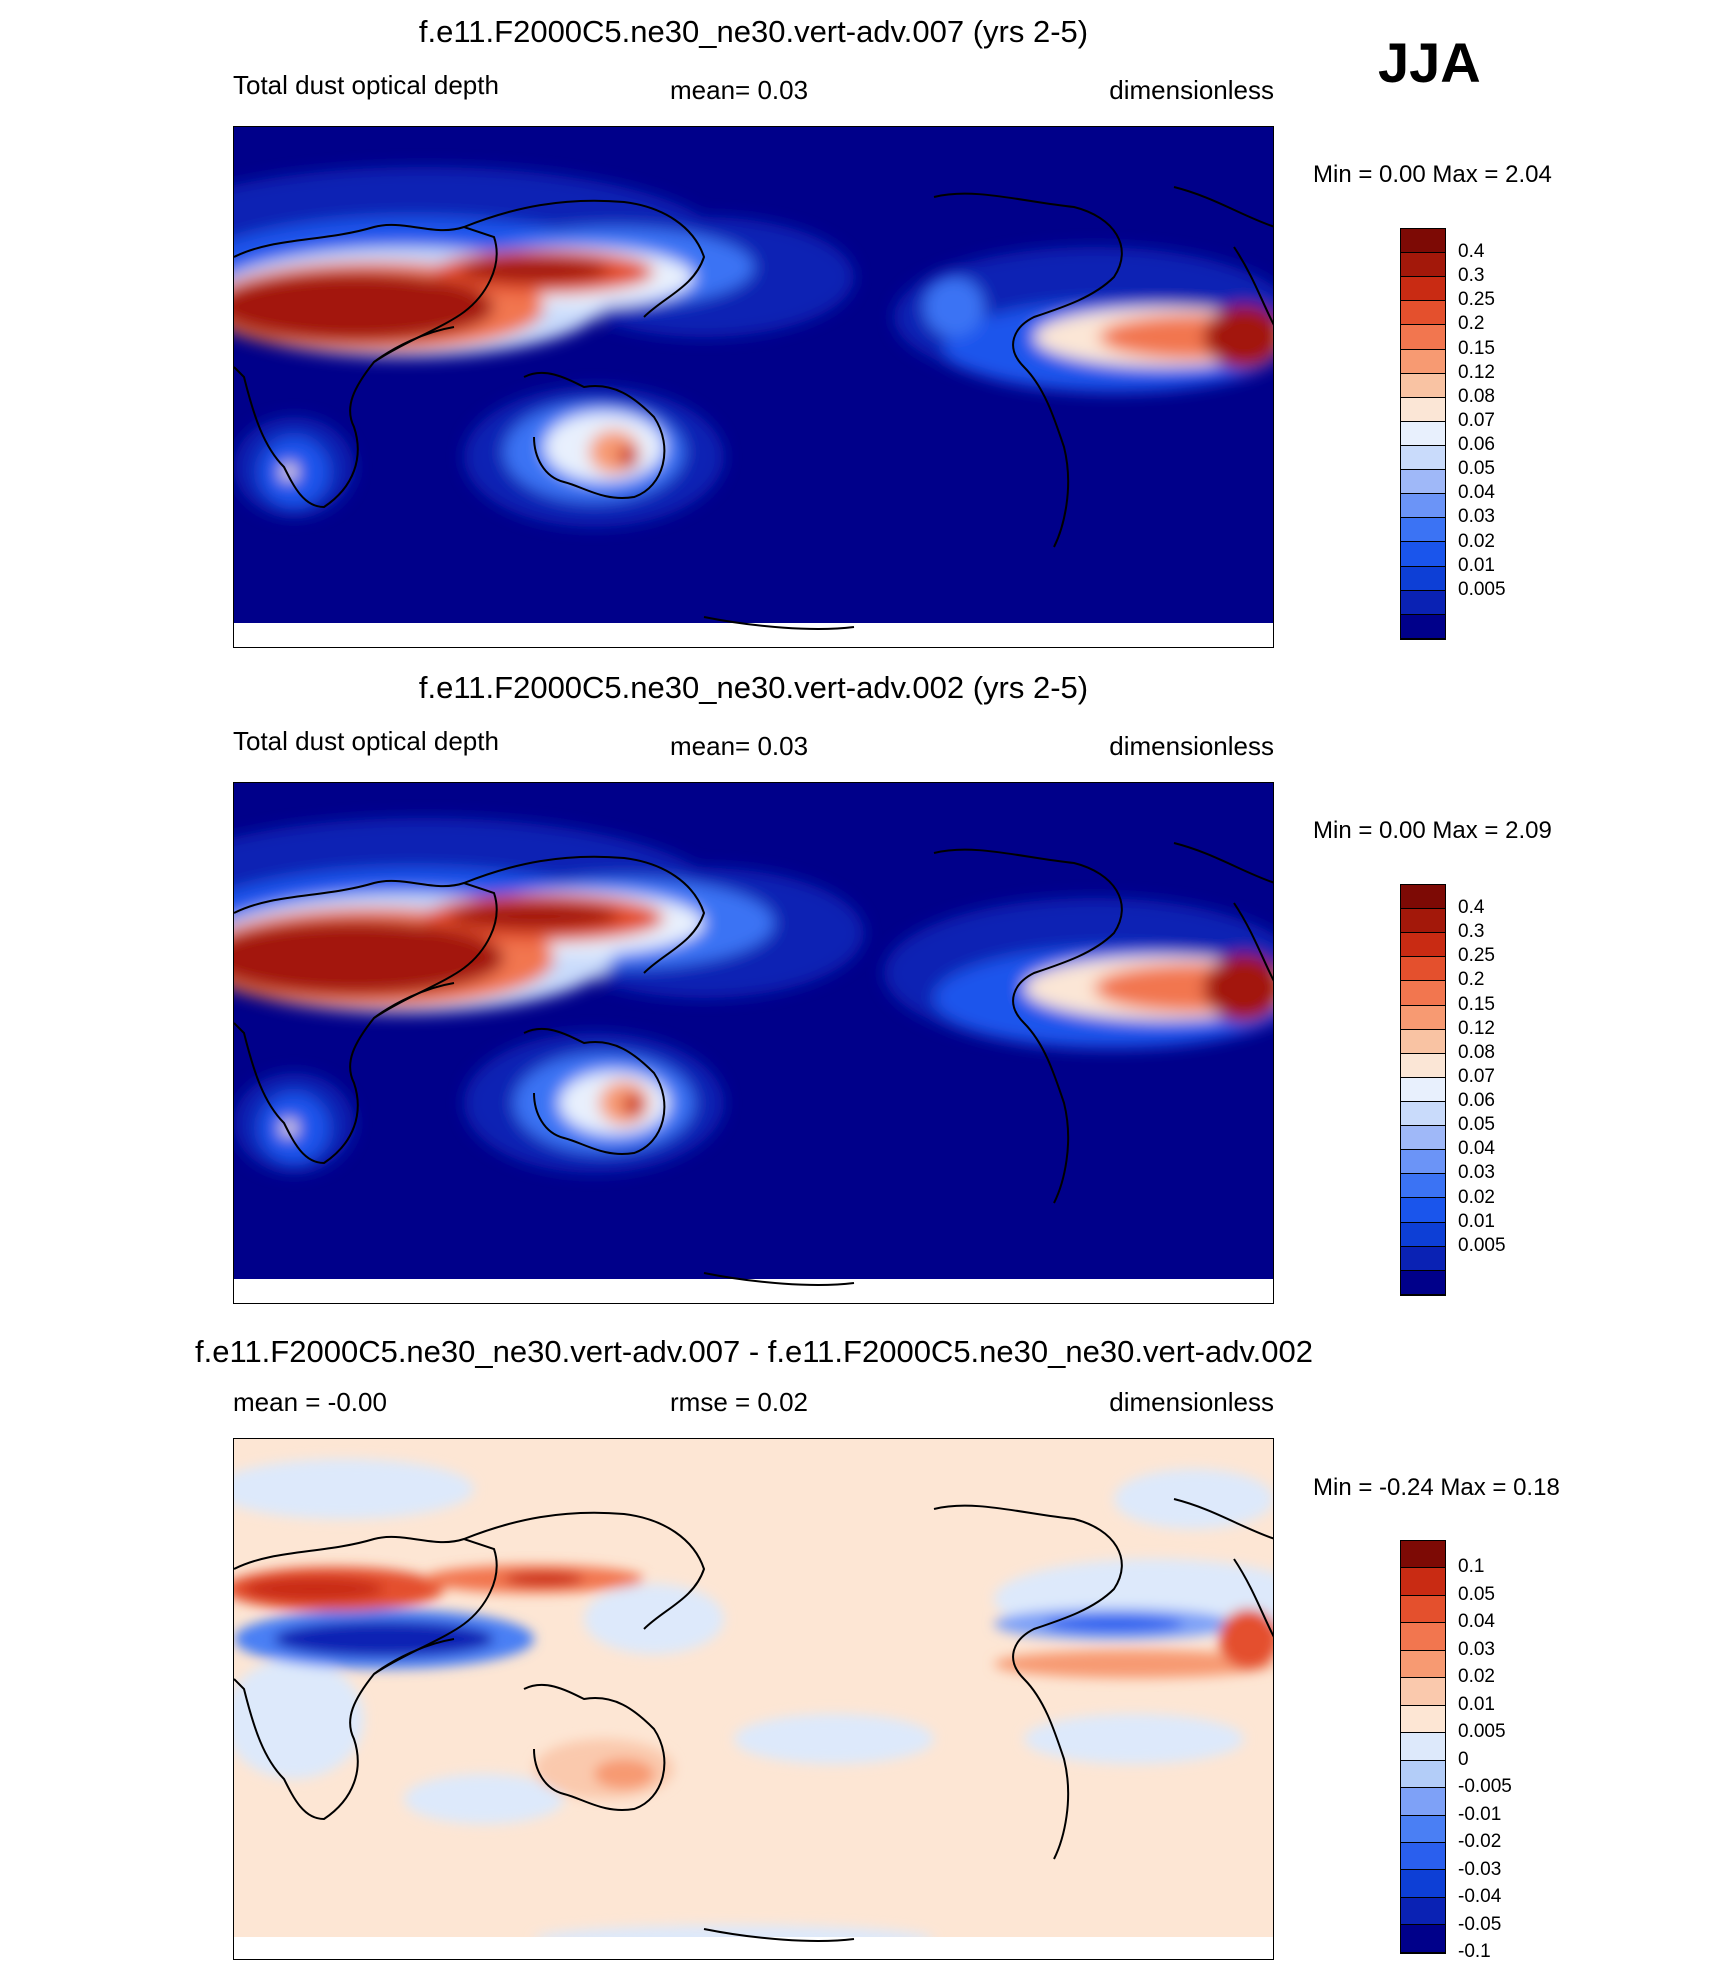 This screenshot has height=1969, width=1710. What do you see at coordinates (1480, 1814) in the screenshot?
I see `colorbar-tick-label: -0.01` at bounding box center [1480, 1814].